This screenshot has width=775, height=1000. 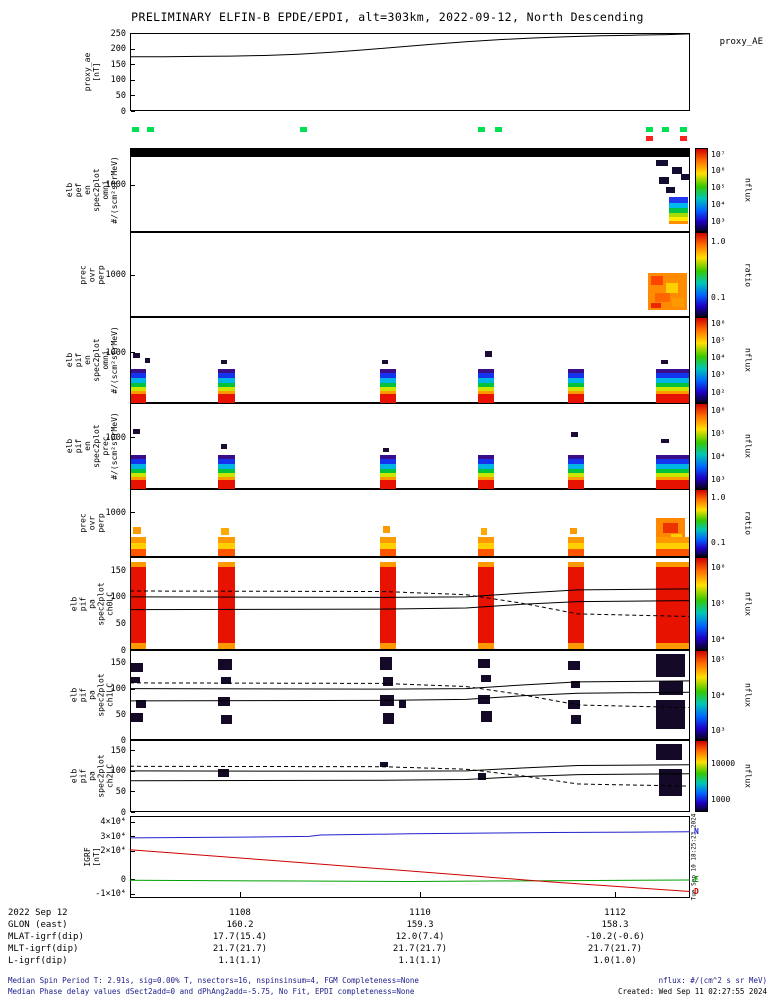 I want to click on colorbar-tick-elb_pif_pa_spec2plot_ch0LC: 10⁶, so click(x=718, y=567).